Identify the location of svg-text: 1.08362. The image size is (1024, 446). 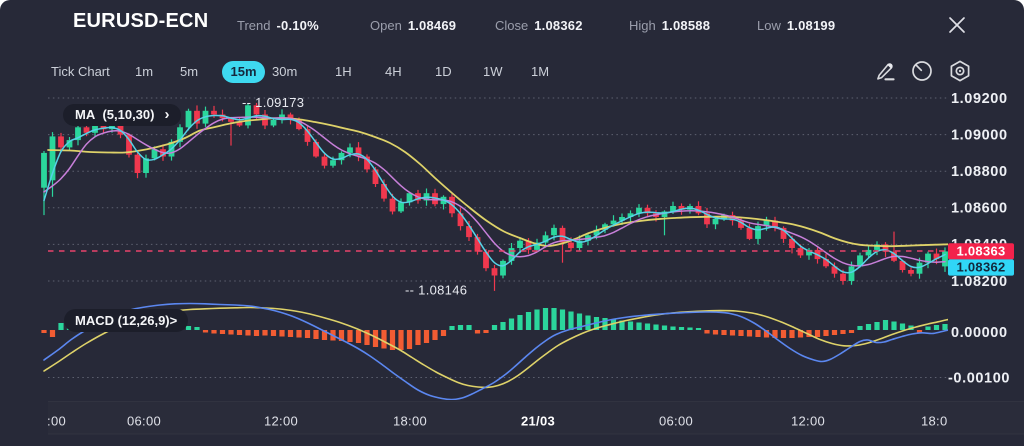
(980, 267).